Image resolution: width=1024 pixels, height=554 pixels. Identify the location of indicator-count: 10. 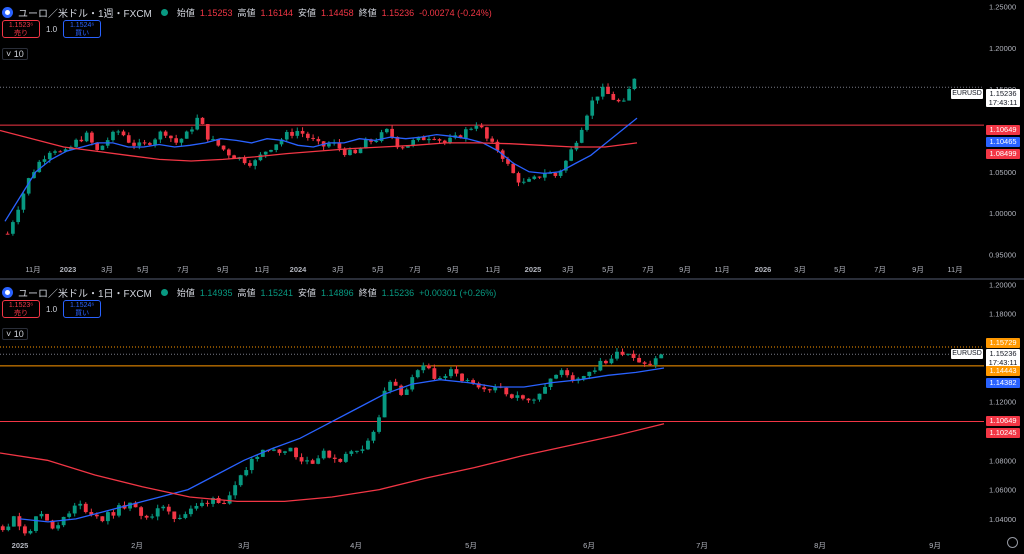
(18, 54).